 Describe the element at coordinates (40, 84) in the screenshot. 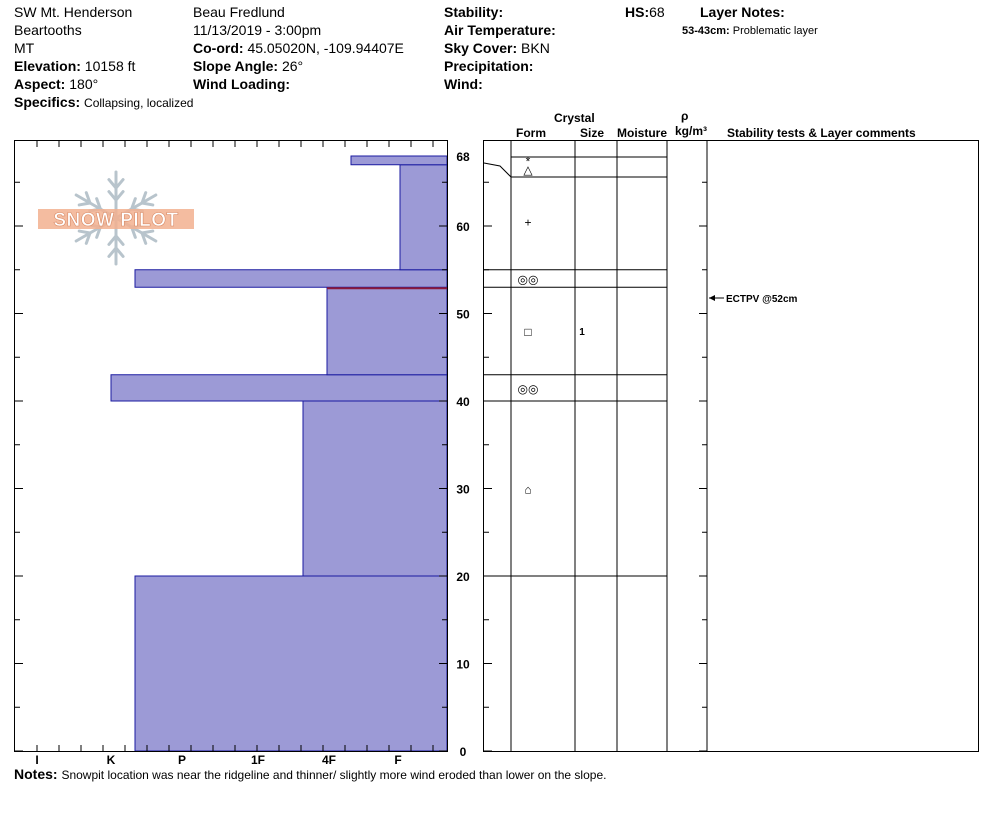

I see `aspect-label: Aspect:` at that location.